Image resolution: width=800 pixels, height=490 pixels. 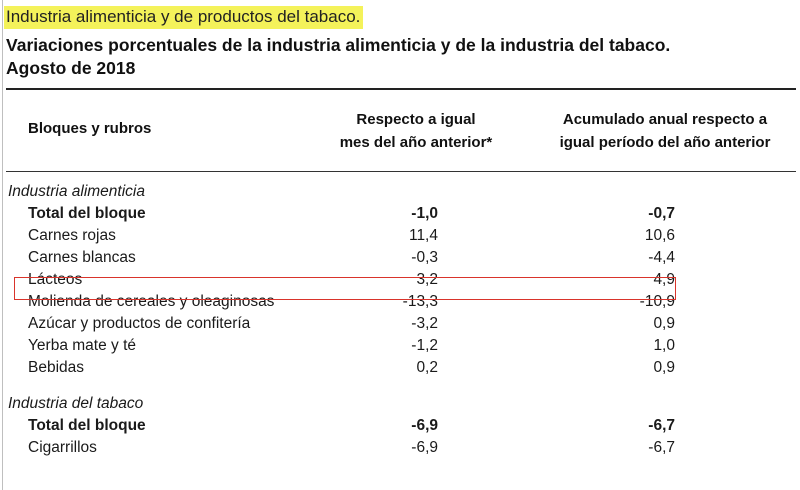 What do you see at coordinates (416, 142) in the screenshot?
I see `column-header-monthly-line2: mes del año anterior*` at bounding box center [416, 142].